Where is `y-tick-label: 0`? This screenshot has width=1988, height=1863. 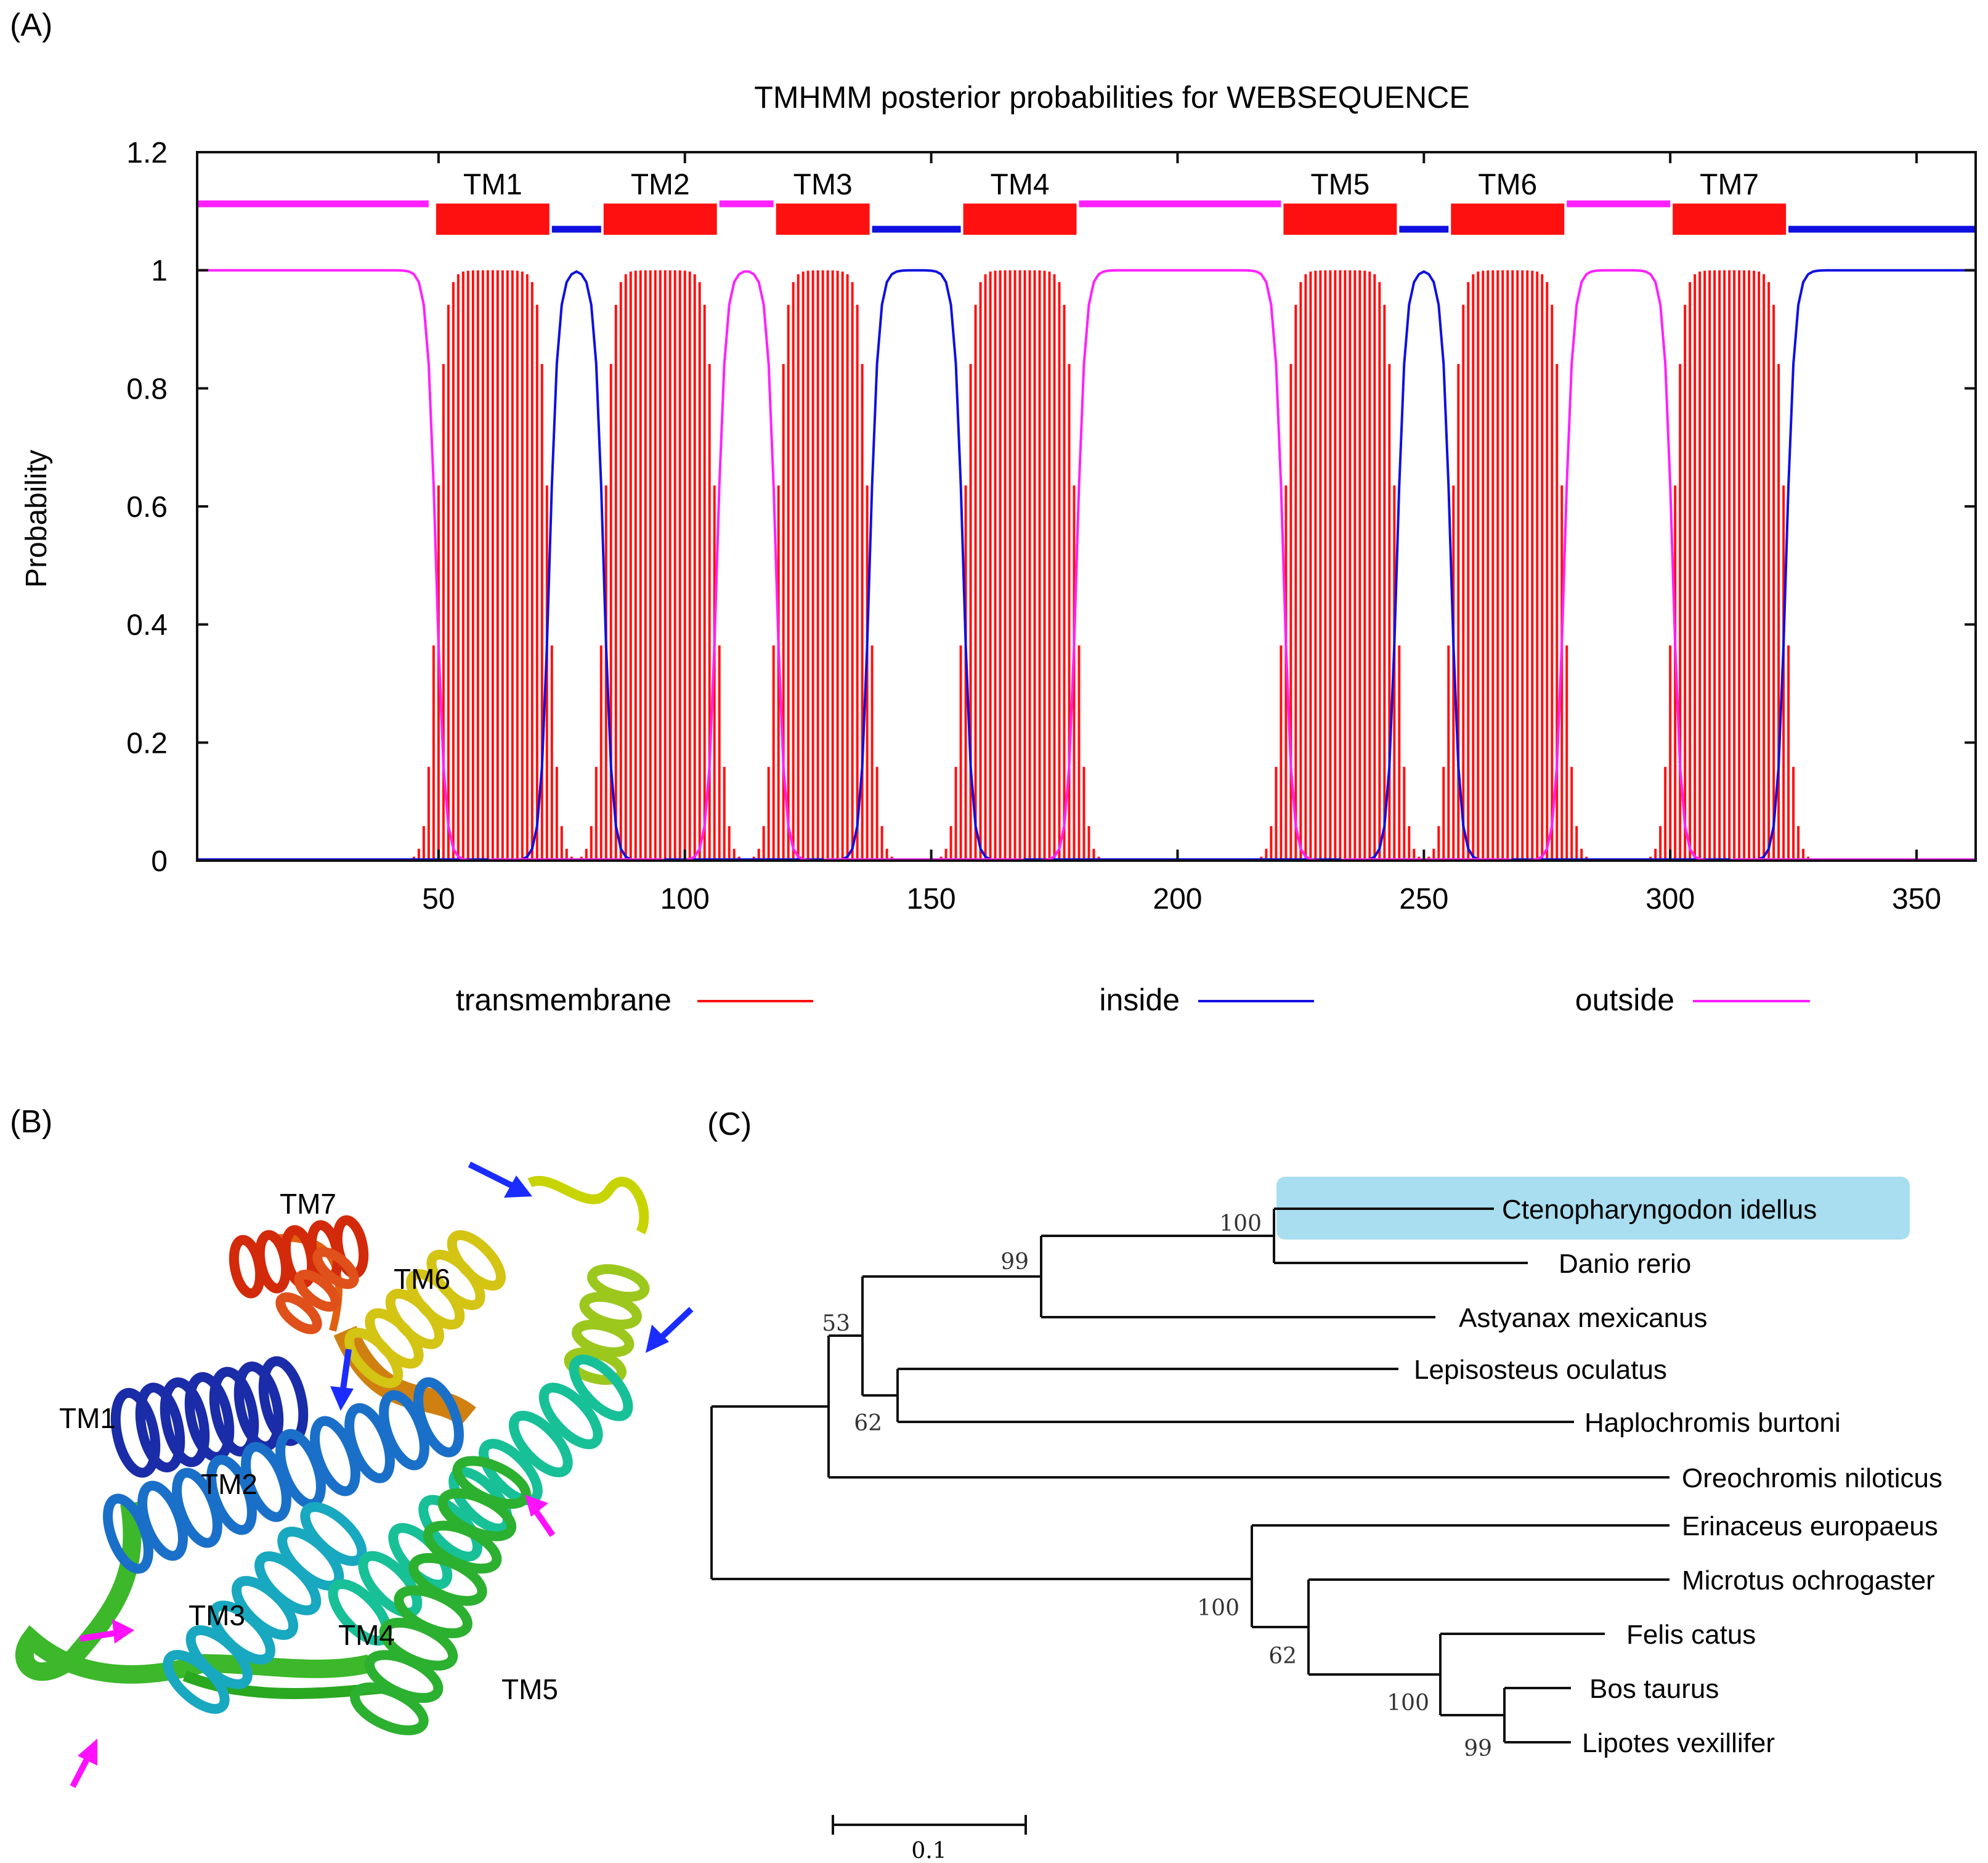 y-tick-label: 0 is located at coordinates (159, 862).